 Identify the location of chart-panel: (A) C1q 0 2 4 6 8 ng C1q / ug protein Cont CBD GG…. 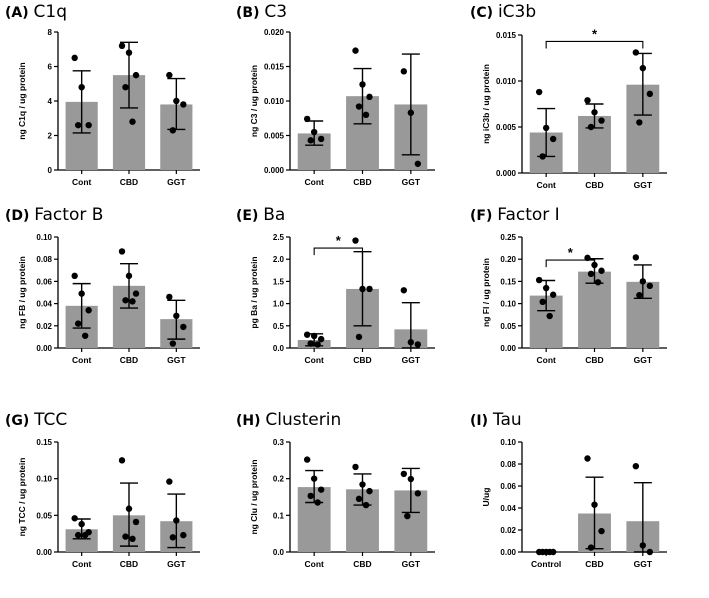
(102, 94).